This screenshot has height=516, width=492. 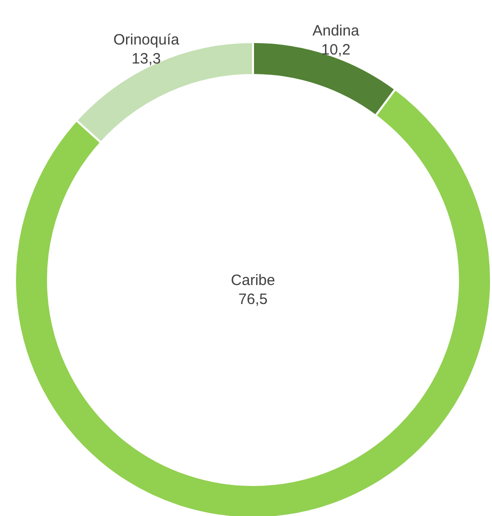 I want to click on data-label: 13,3, so click(x=146, y=59).